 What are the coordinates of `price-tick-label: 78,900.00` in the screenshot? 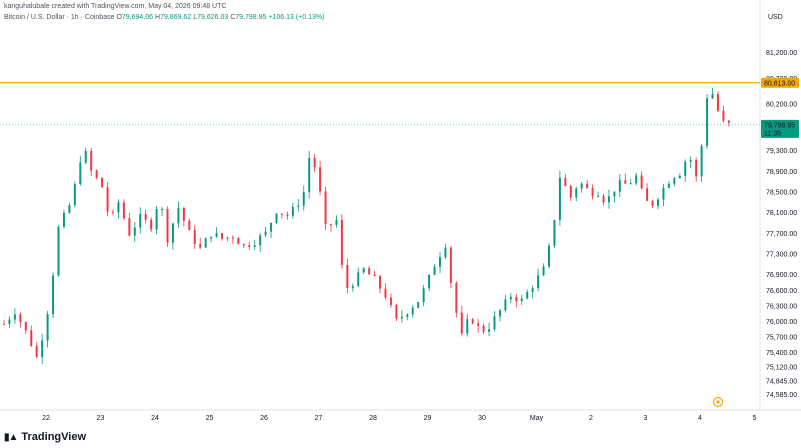 It's located at (781, 172).